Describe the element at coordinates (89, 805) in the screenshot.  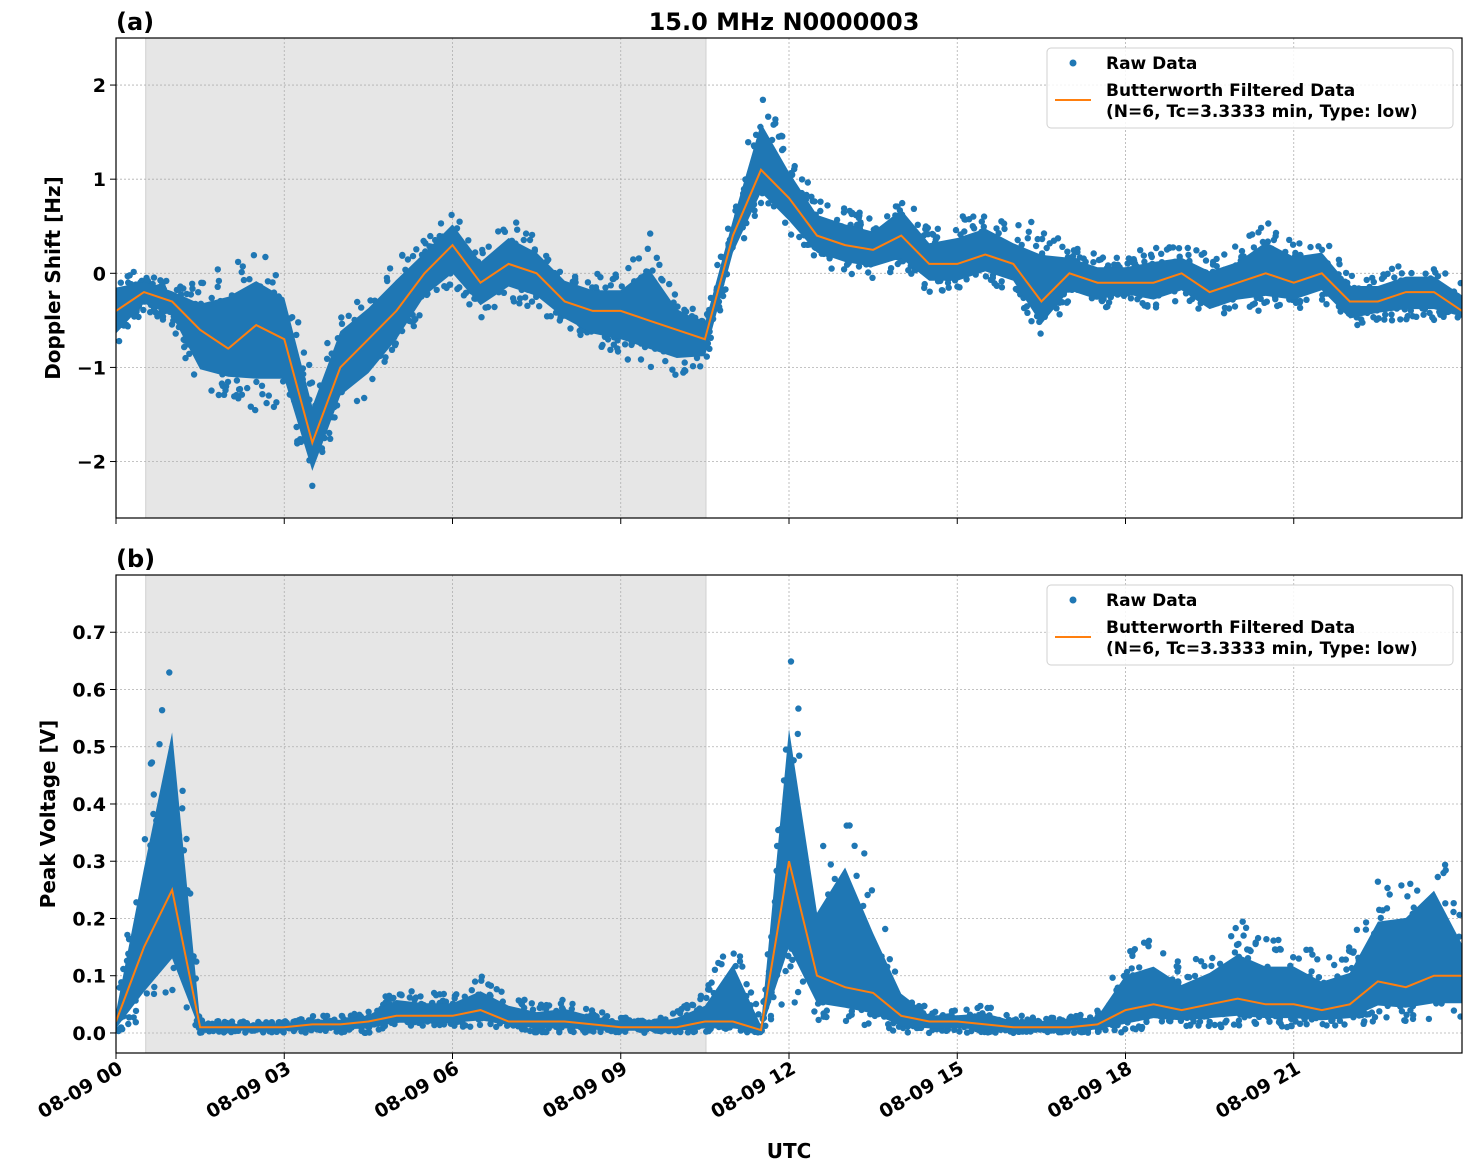
I see `y-tick-label: 0.4` at that location.